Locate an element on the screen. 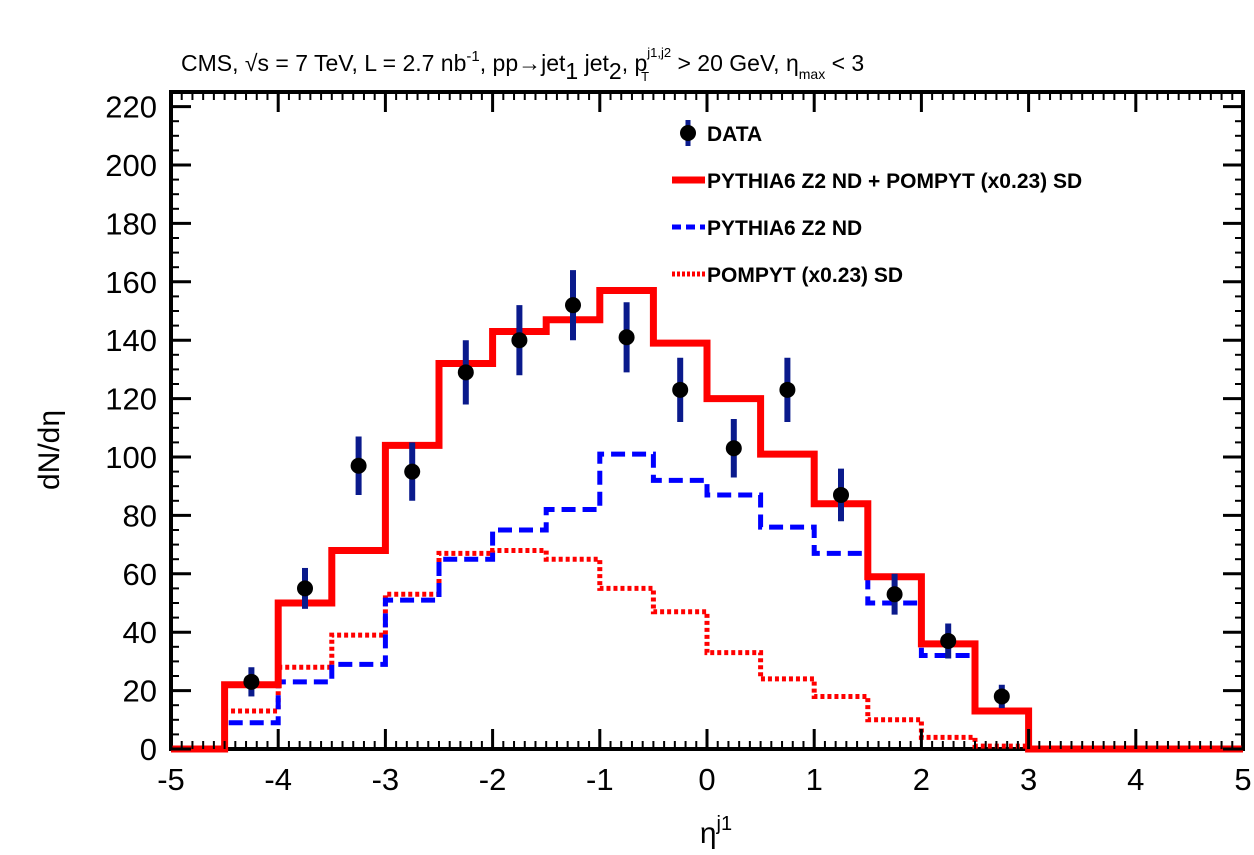 This screenshot has height=855, width=1254. y-tick-label: 160 is located at coordinates (131, 282).